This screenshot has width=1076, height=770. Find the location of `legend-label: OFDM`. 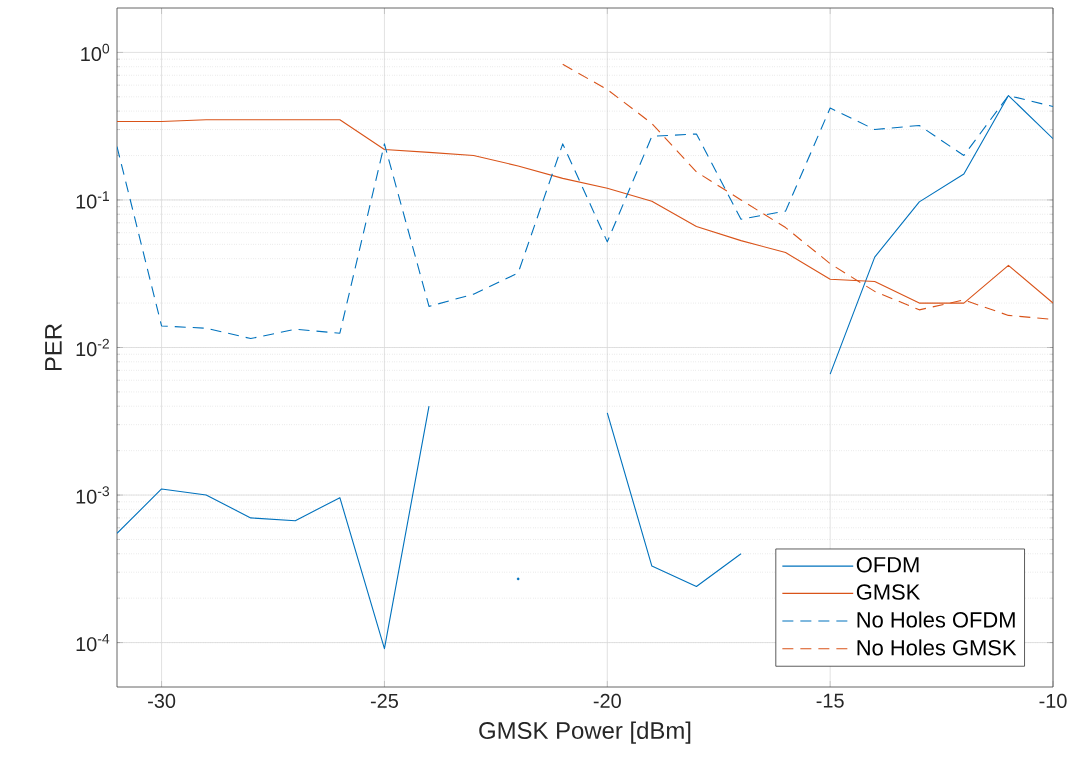

legend-label: OFDM is located at coordinates (887, 564).